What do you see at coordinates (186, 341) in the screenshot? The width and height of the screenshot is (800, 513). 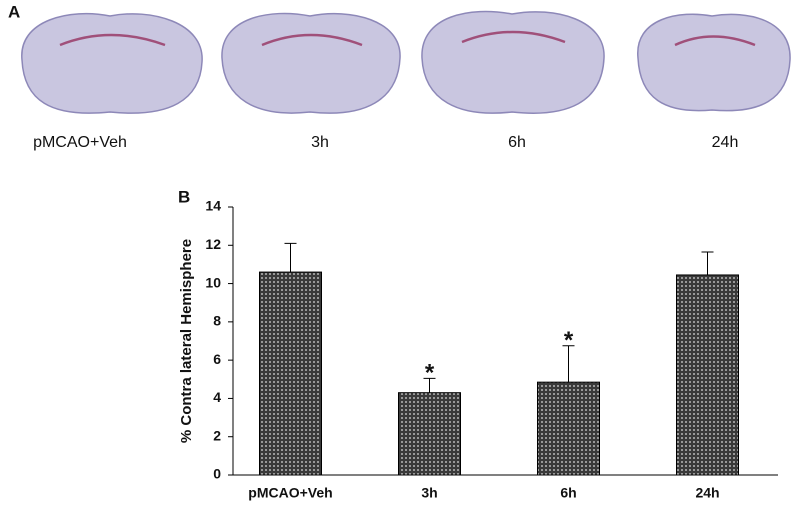 I see `y-axis-label: % Contra lateral Hemisphere` at bounding box center [186, 341].